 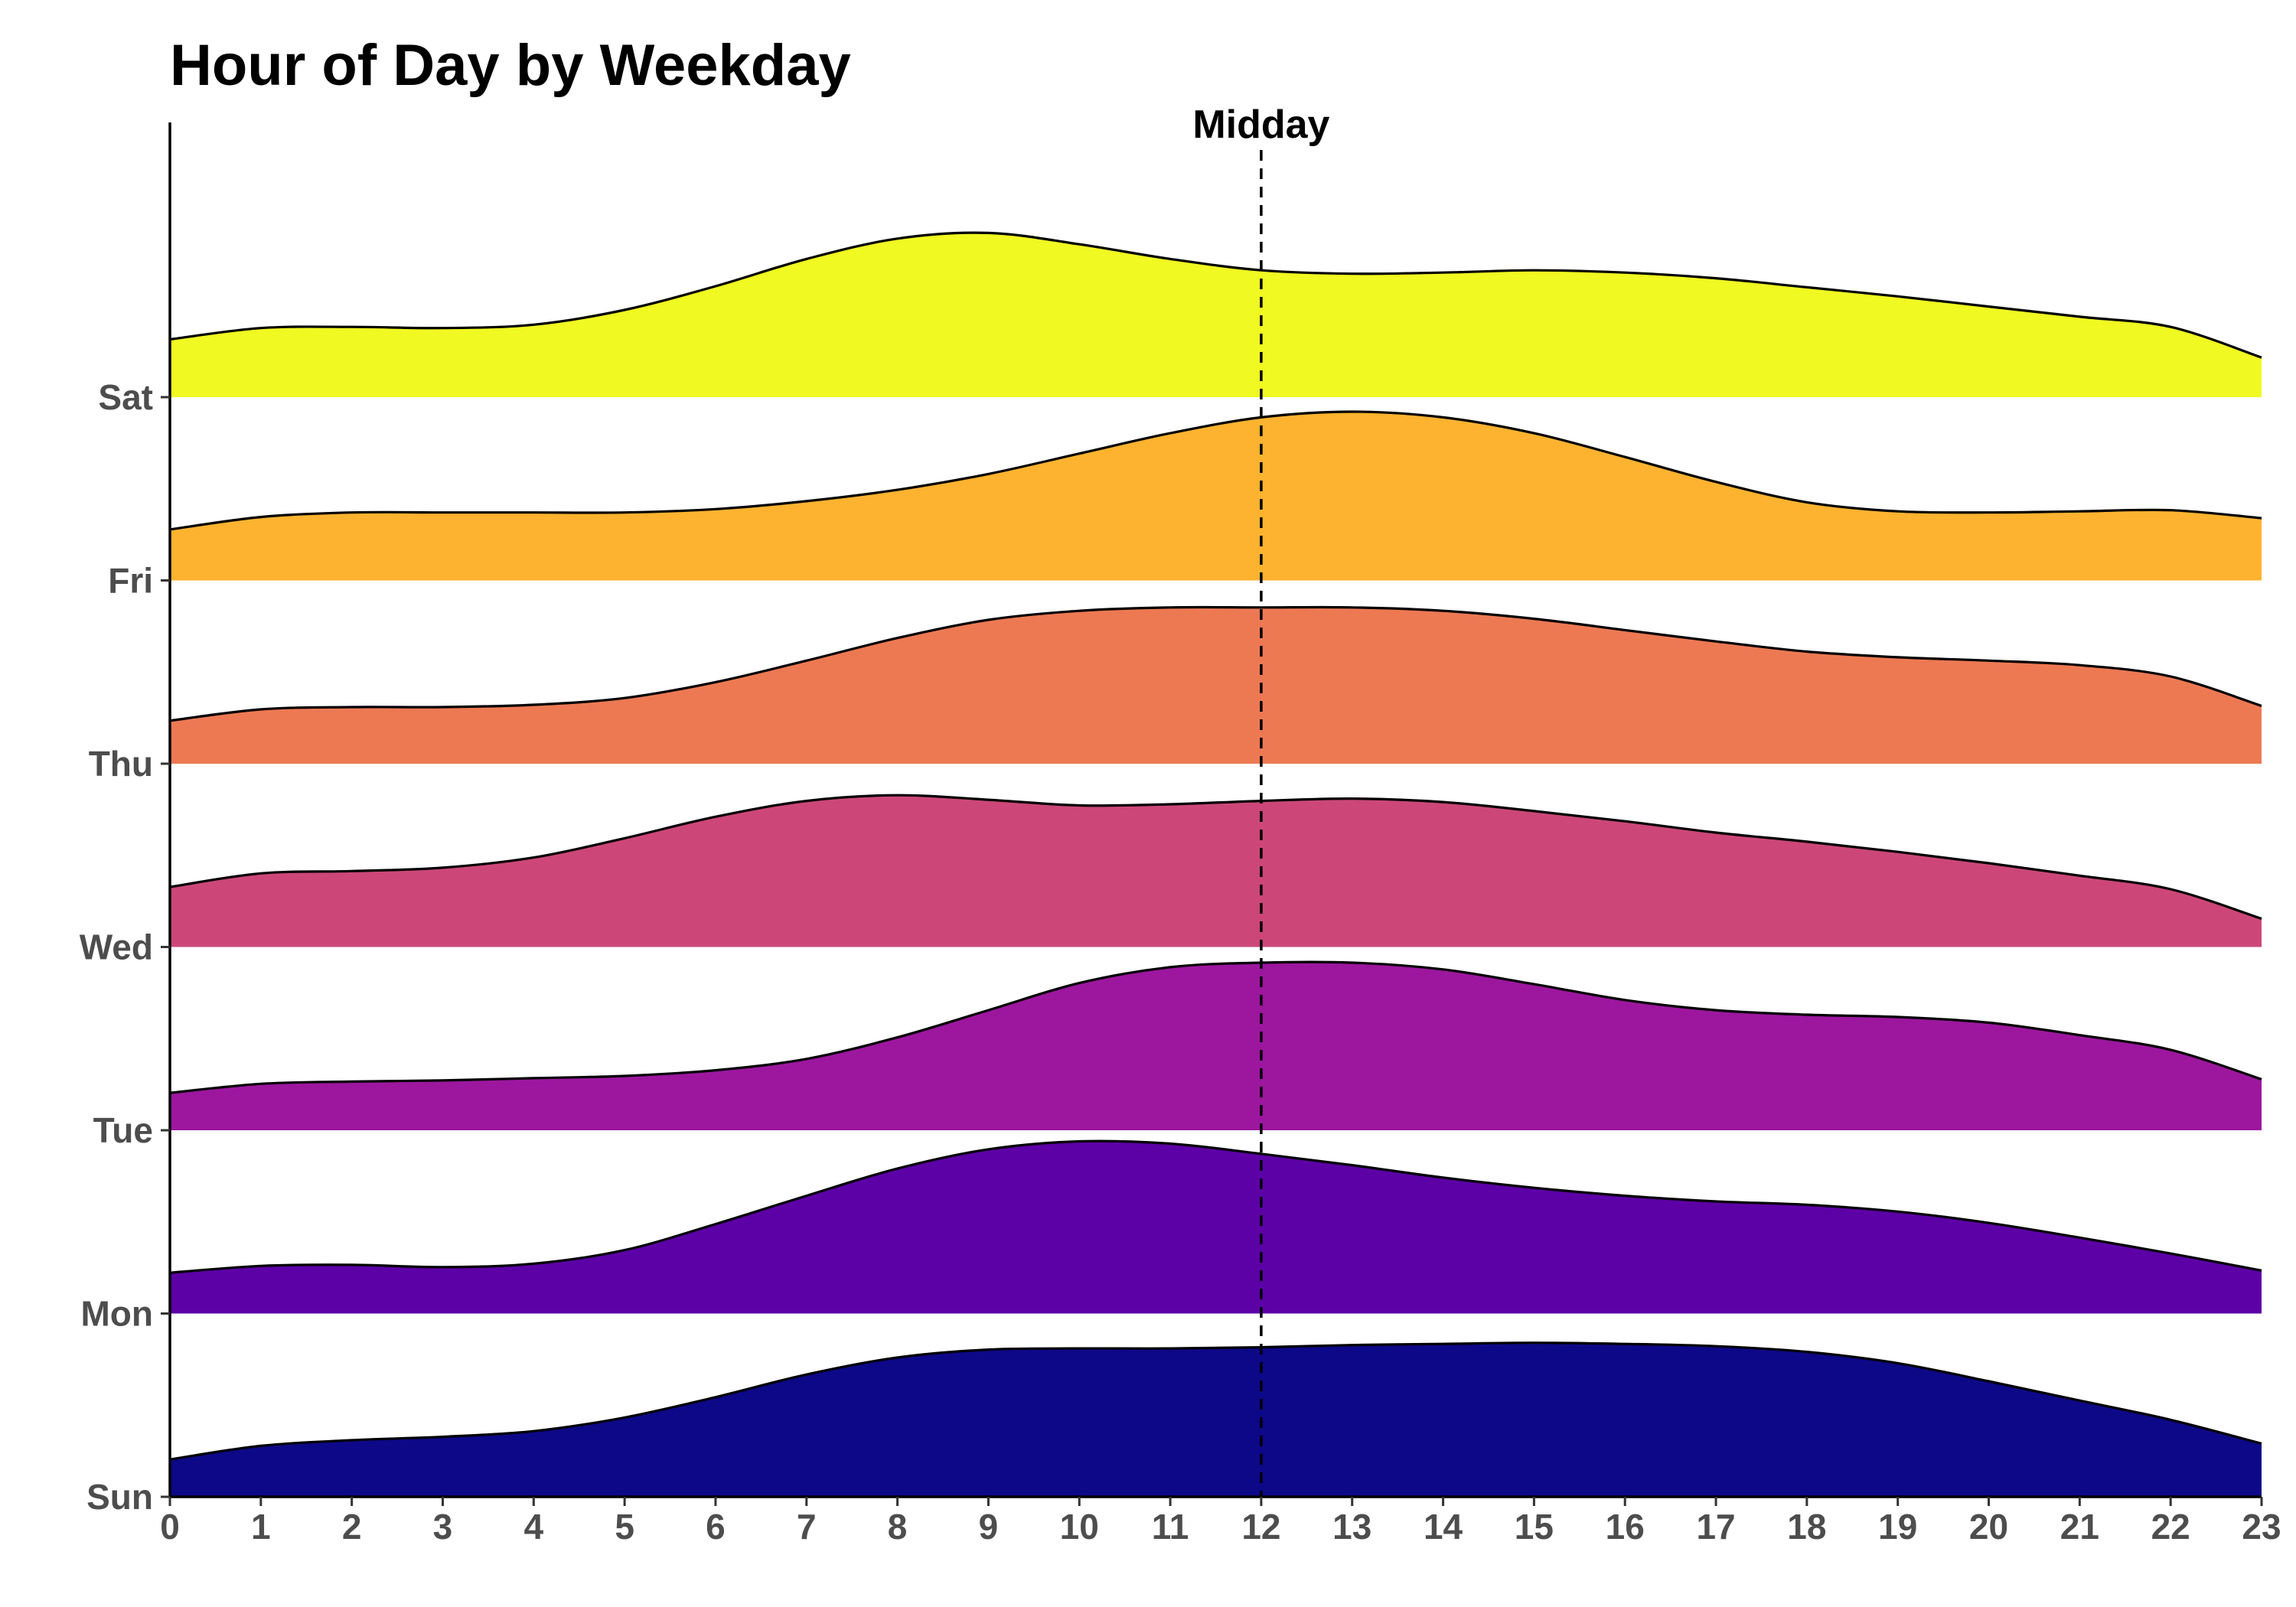 I want to click on x-tick-label: 4, so click(x=534, y=1527).